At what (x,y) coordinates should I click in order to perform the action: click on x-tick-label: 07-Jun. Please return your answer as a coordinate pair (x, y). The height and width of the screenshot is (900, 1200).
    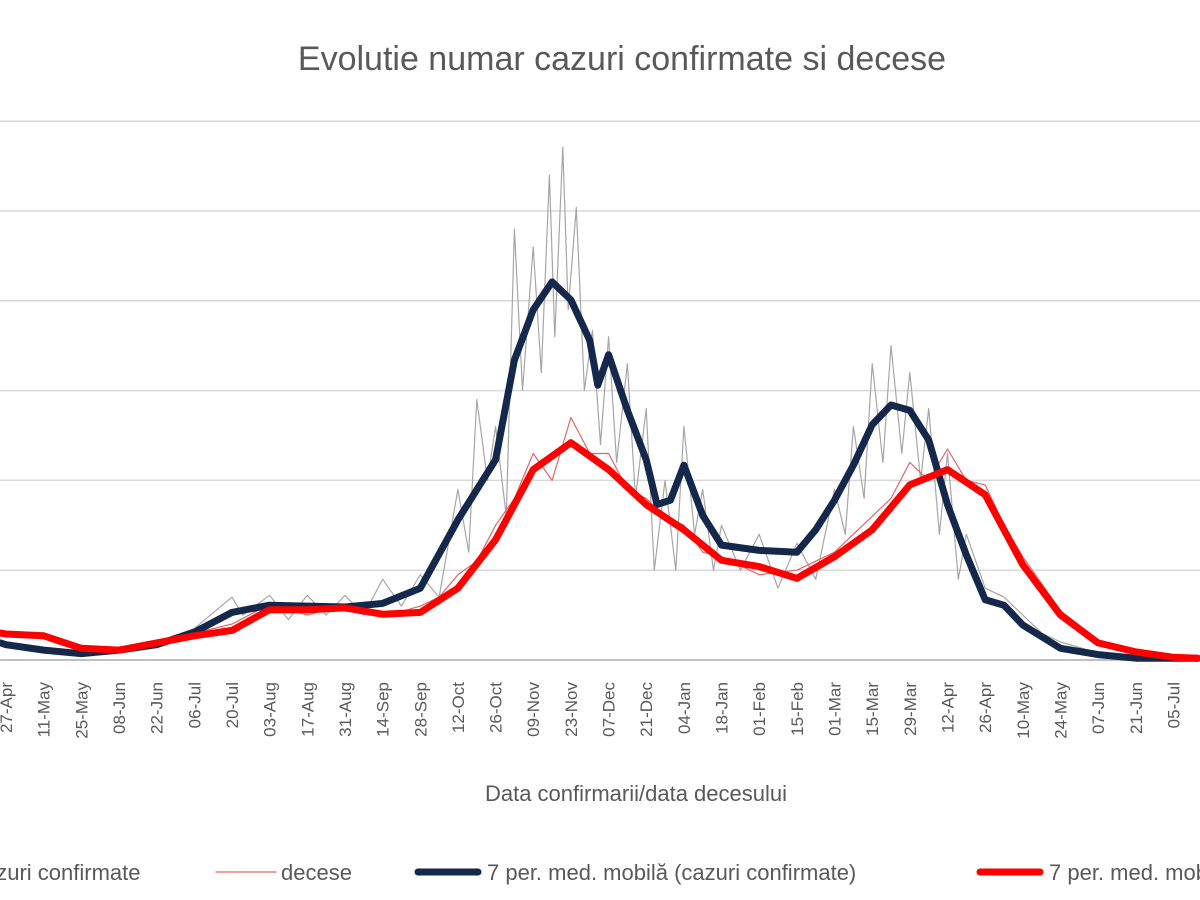
    Looking at the image, I should click on (1098, 708).